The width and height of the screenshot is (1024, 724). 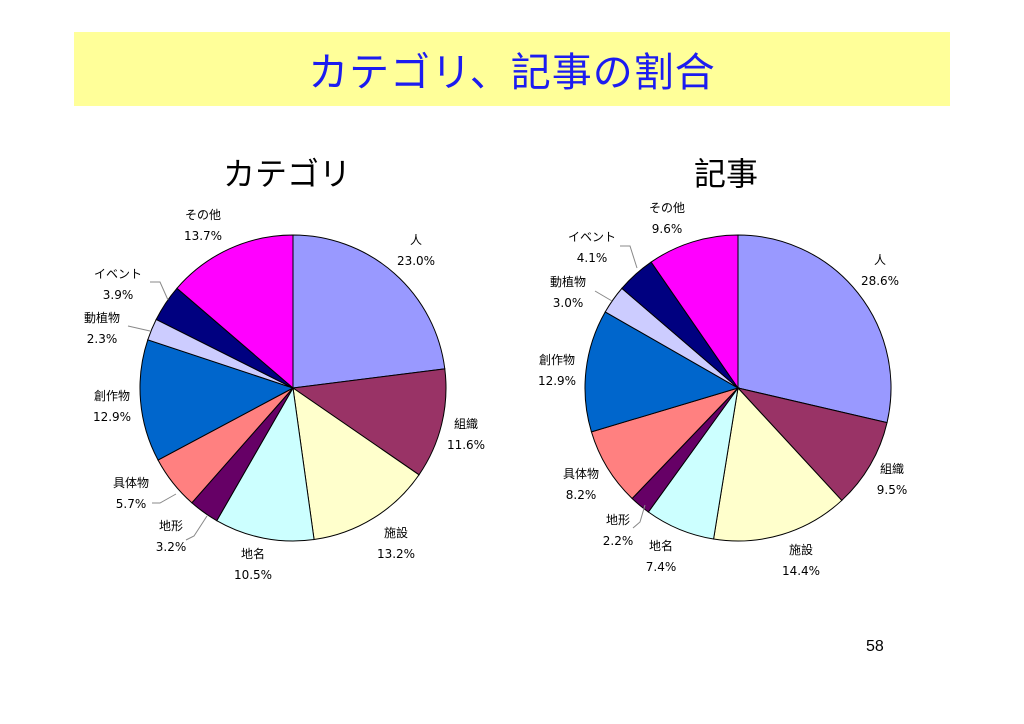 What do you see at coordinates (102, 339) in the screenshot?
I see `slice-value-label: 2.3%` at bounding box center [102, 339].